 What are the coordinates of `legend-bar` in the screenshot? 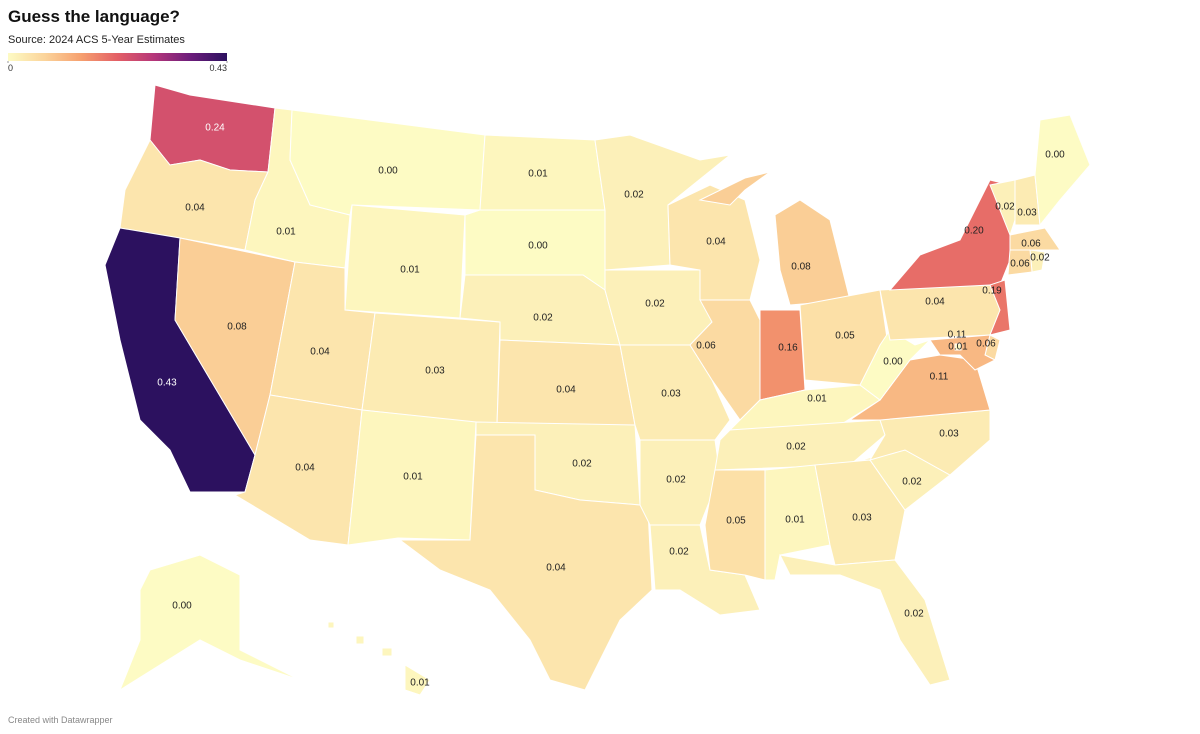 It's located at (117, 57).